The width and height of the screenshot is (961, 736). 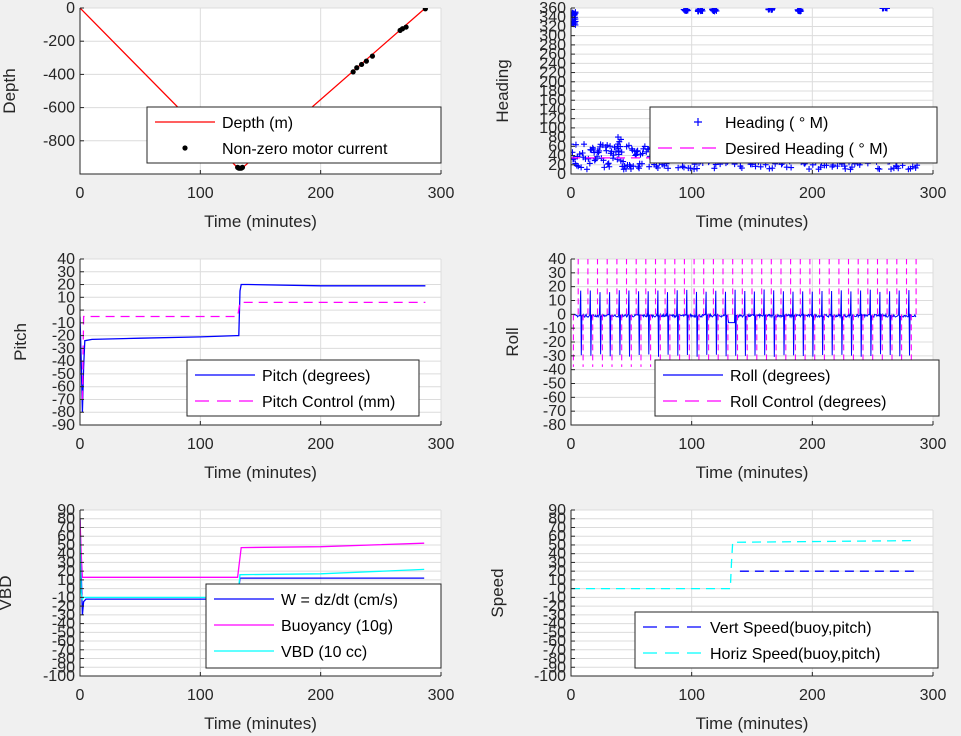 I want to click on legend-entry: W = dz/dt (cm/s), so click(x=339, y=600).